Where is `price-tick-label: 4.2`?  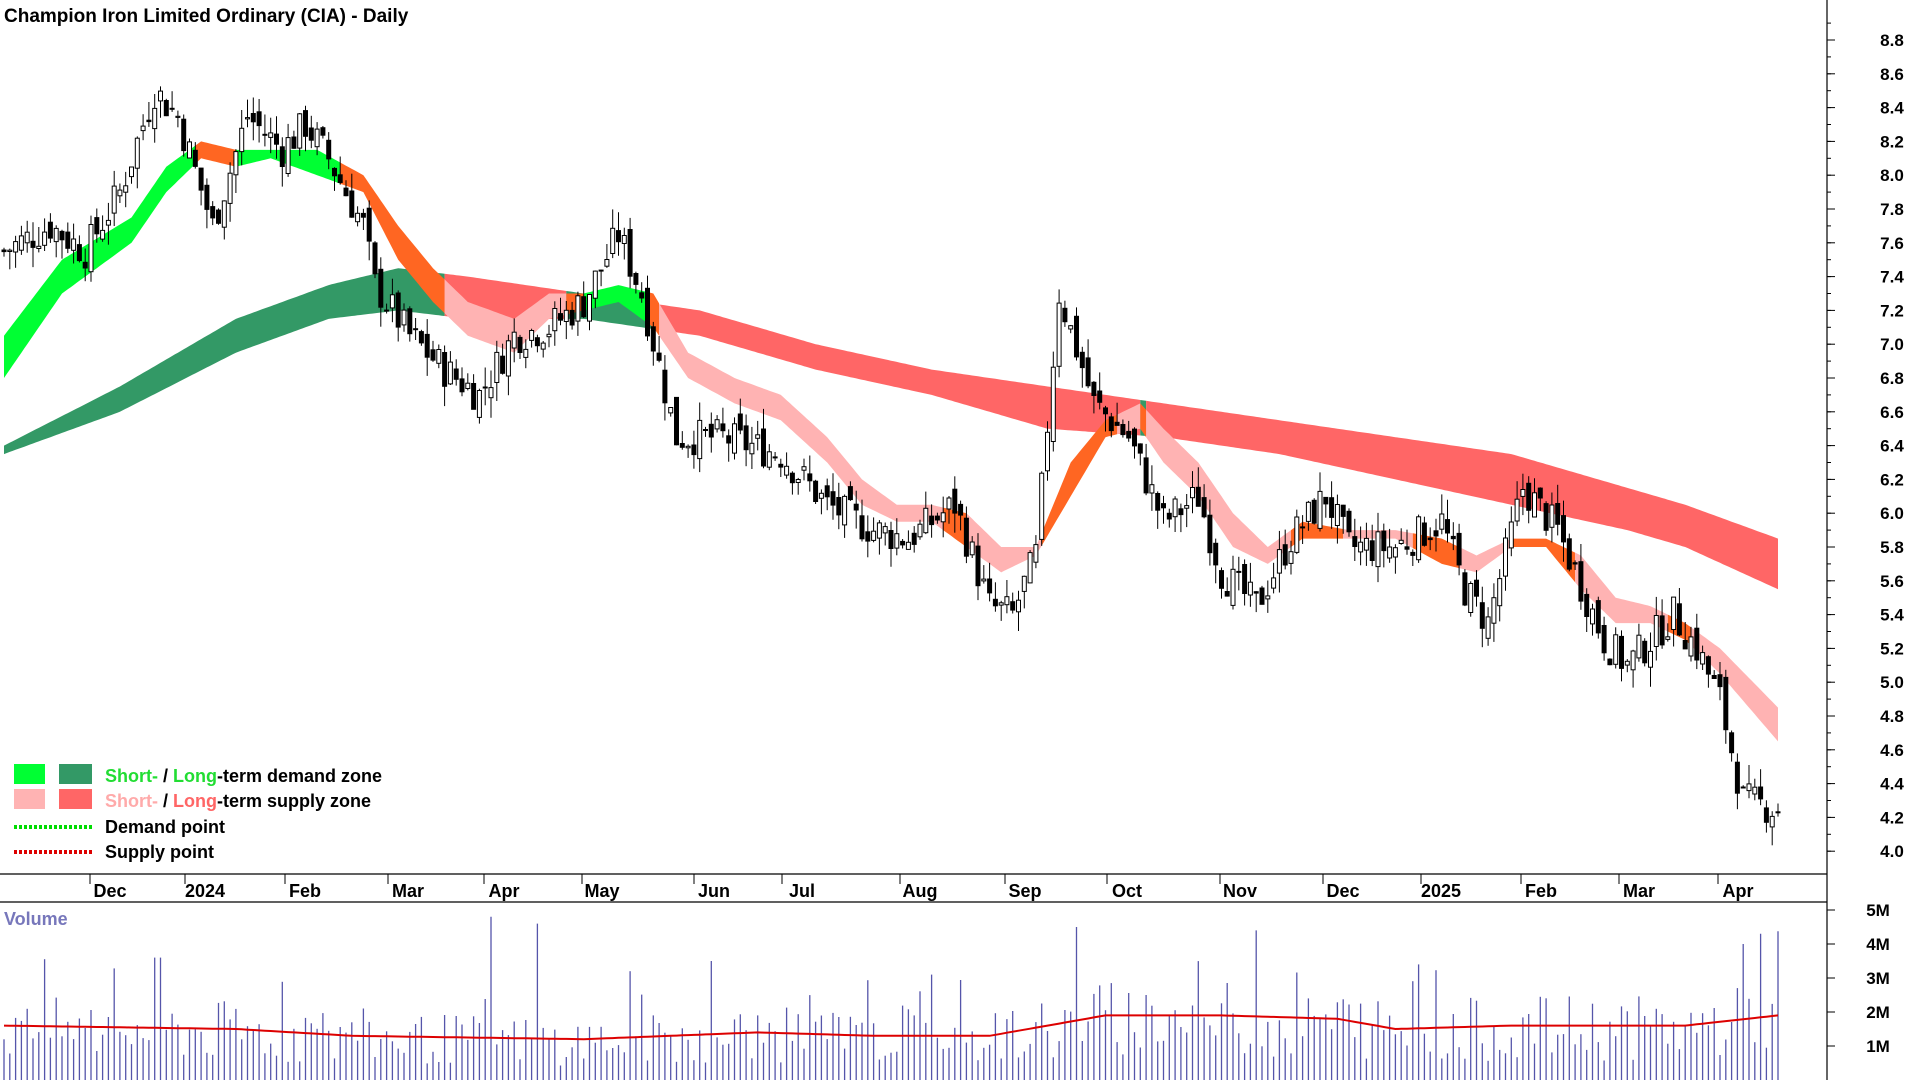
price-tick-label: 4.2 is located at coordinates (1892, 817).